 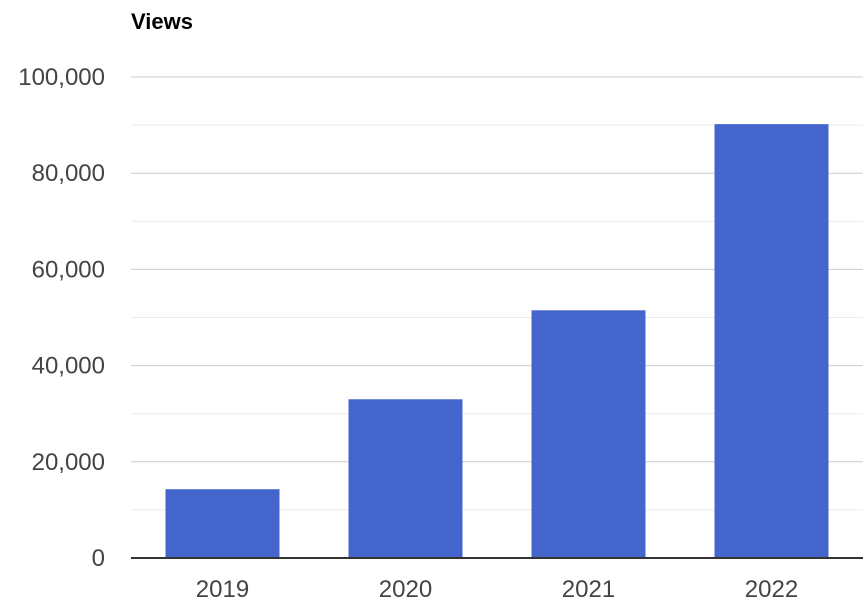 I want to click on y-tick-label: 80,000, so click(x=68, y=173).